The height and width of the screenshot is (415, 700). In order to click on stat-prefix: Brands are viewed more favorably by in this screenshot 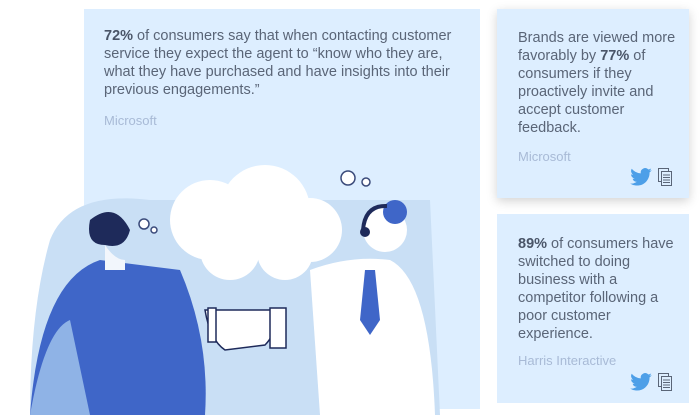, I will do `click(597, 47)`.